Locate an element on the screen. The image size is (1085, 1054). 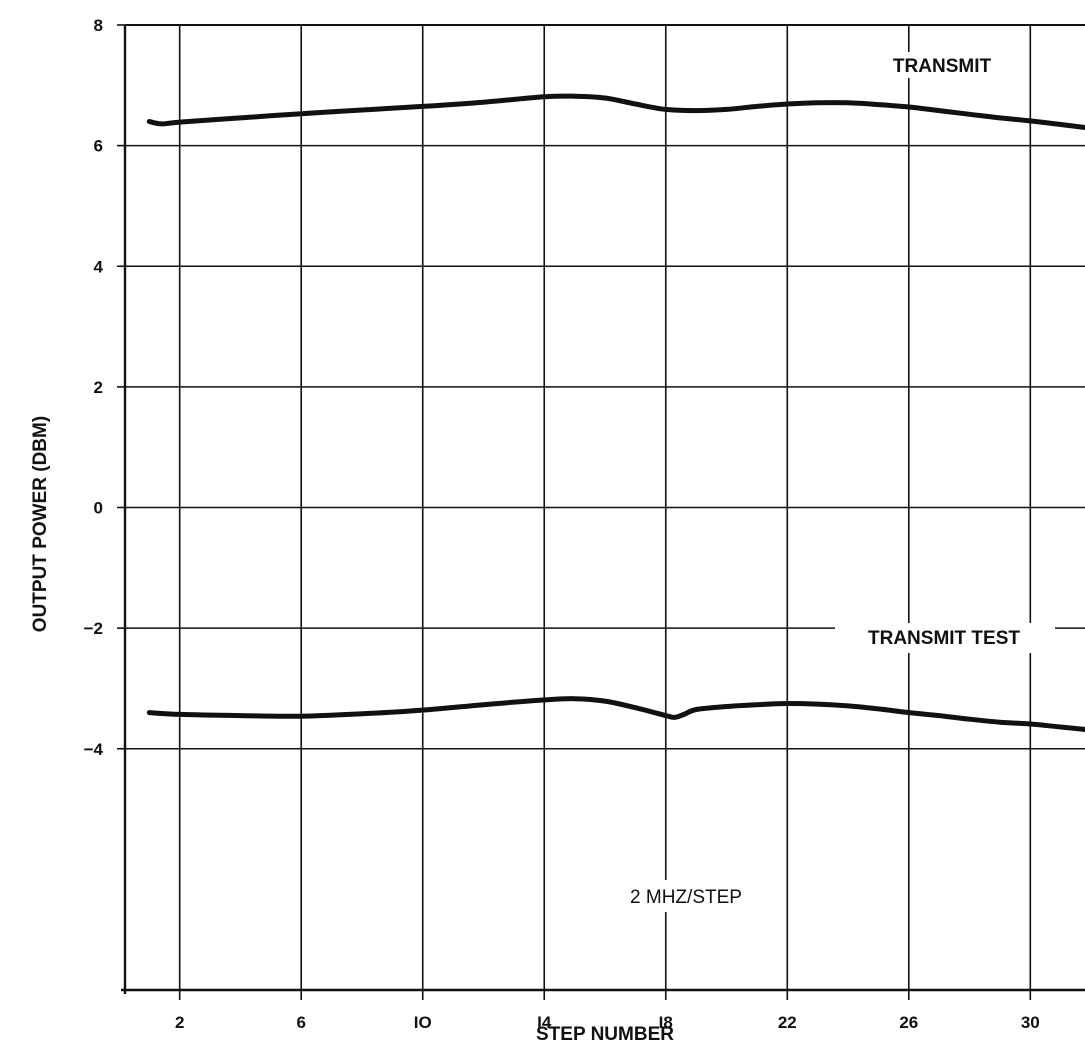
y-tick-label: −4 is located at coordinates (94, 749).